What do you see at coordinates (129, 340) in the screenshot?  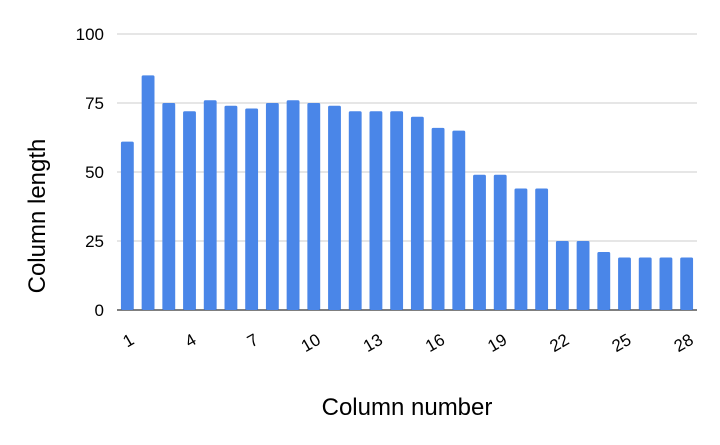 I see `x-tick-label: 1` at bounding box center [129, 340].